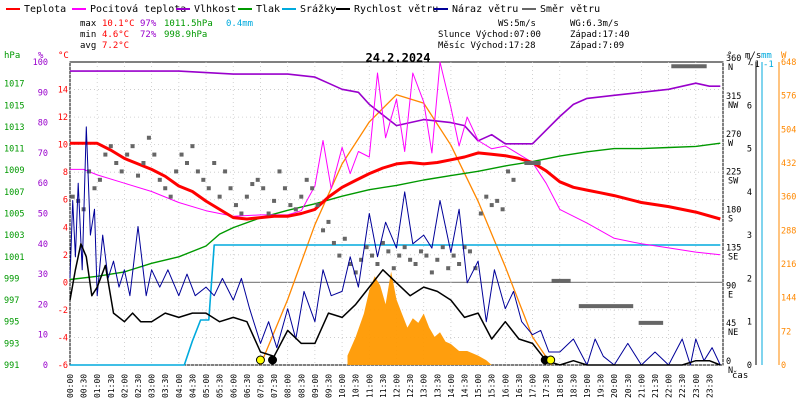  I want to click on axis-unit-wm2: W, so click(784, 56).